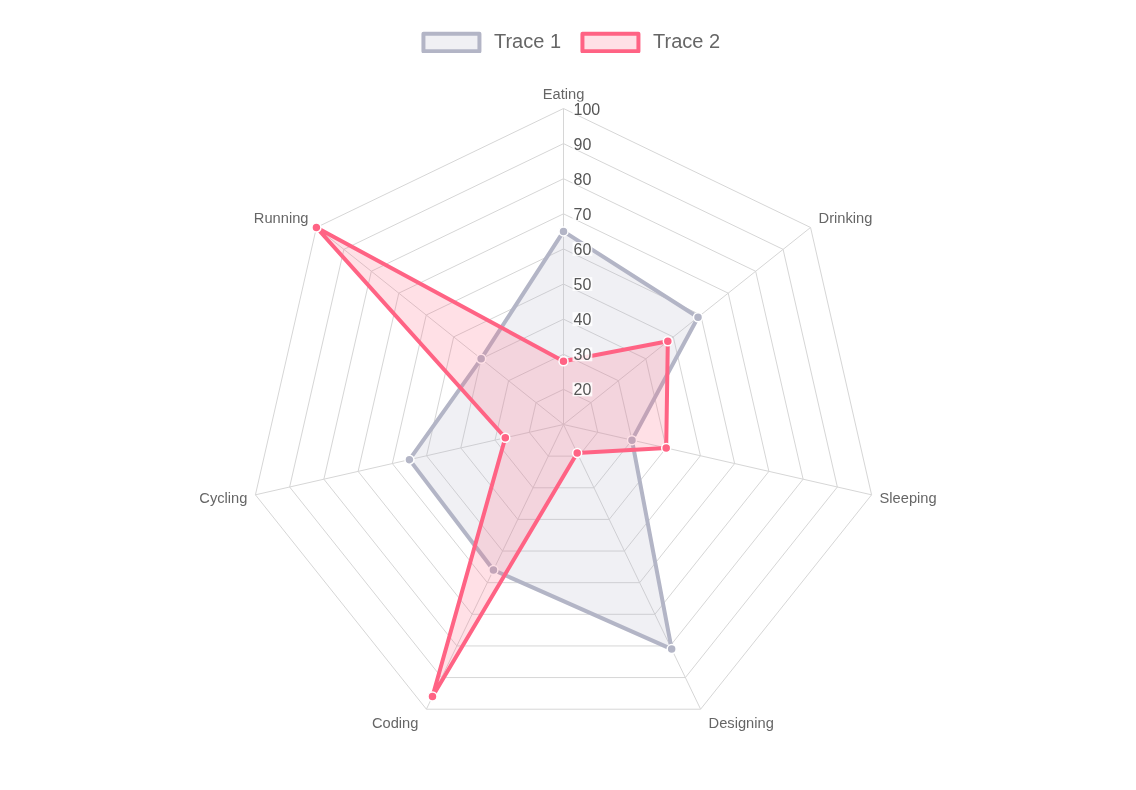 This screenshot has width=1136, height=790. Describe the element at coordinates (582, 355) in the screenshot. I see `y-tick-label: 30` at that location.